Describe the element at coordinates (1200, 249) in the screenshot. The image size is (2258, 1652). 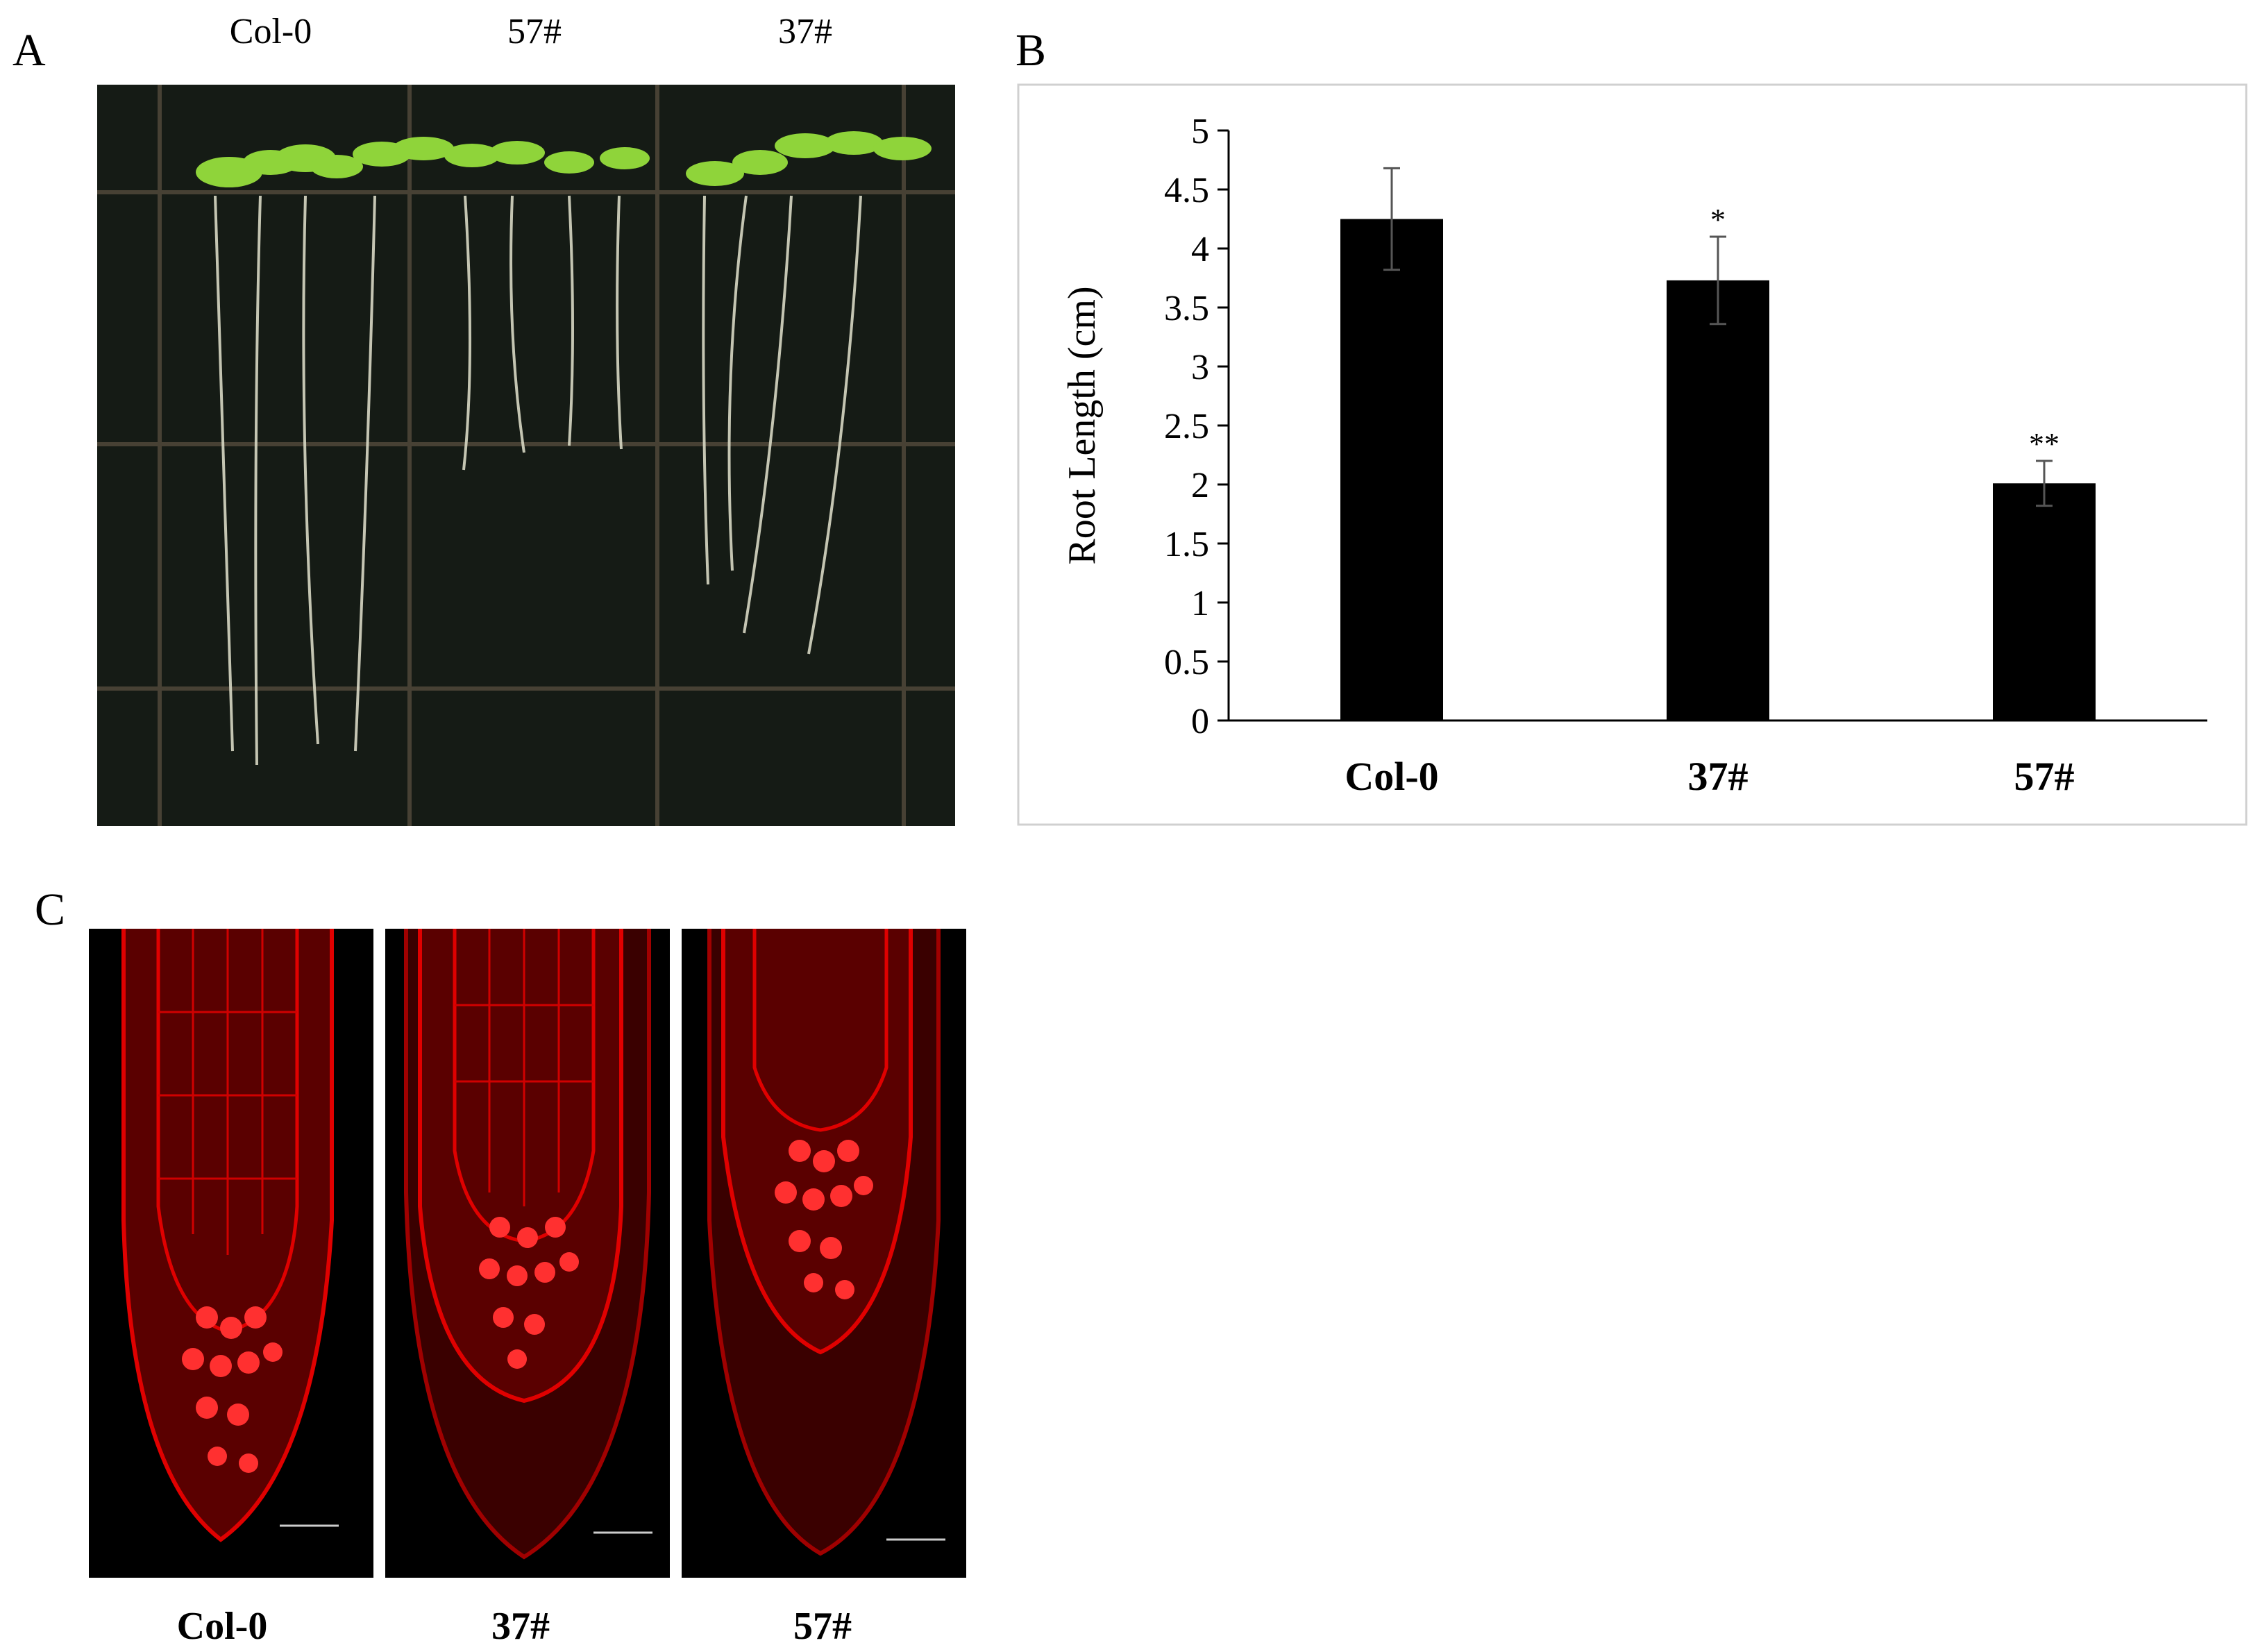
I see `y-tick-label: 4` at that location.